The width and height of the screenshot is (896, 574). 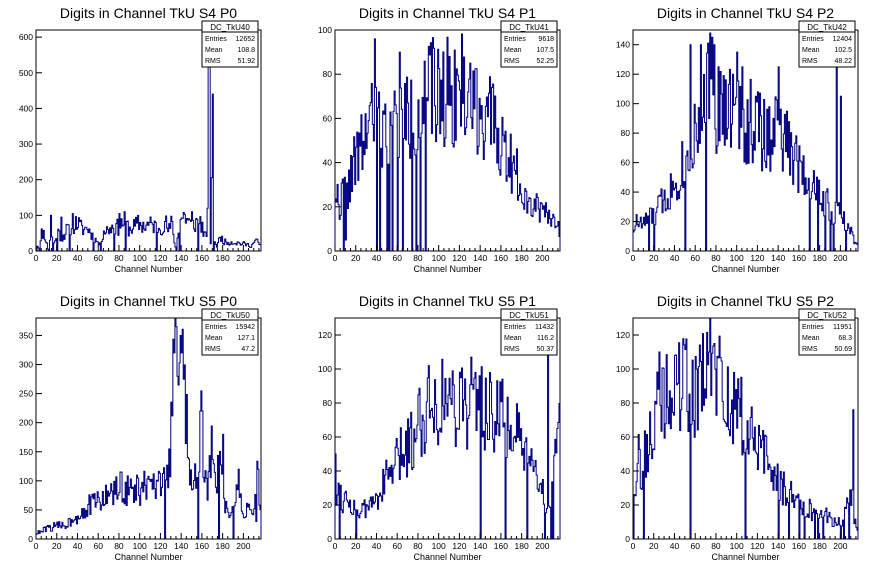 What do you see at coordinates (246, 327) in the screenshot?
I see `stats-value: 15942` at bounding box center [246, 327].